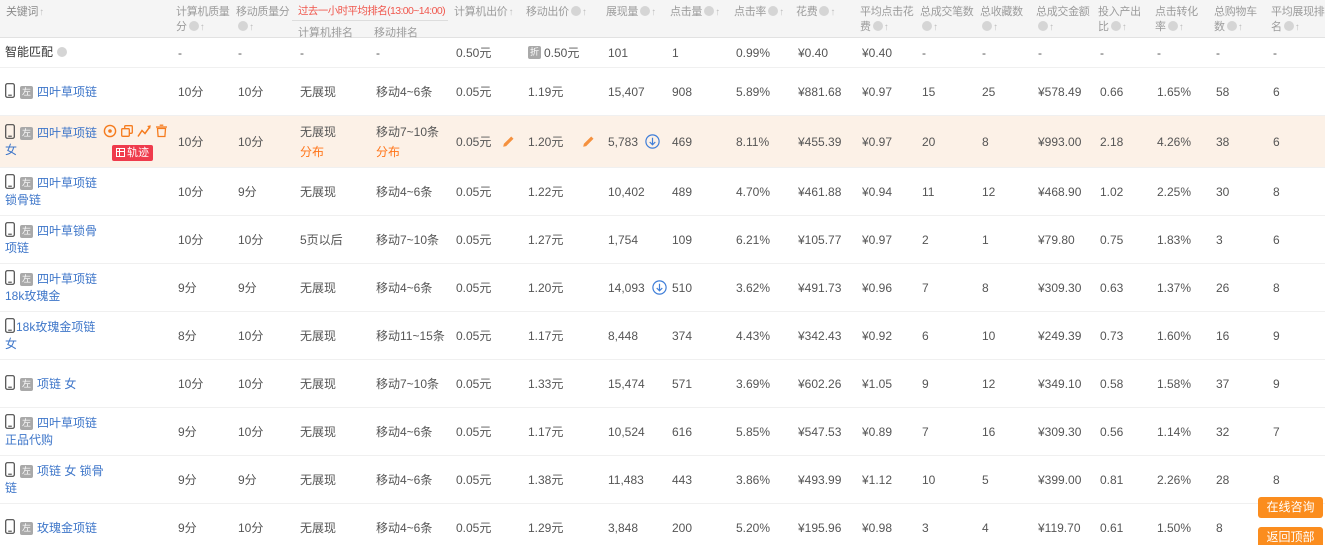  What do you see at coordinates (1120, 18) in the screenshot?
I see `col-header-roi: 投入产出比` at bounding box center [1120, 18].